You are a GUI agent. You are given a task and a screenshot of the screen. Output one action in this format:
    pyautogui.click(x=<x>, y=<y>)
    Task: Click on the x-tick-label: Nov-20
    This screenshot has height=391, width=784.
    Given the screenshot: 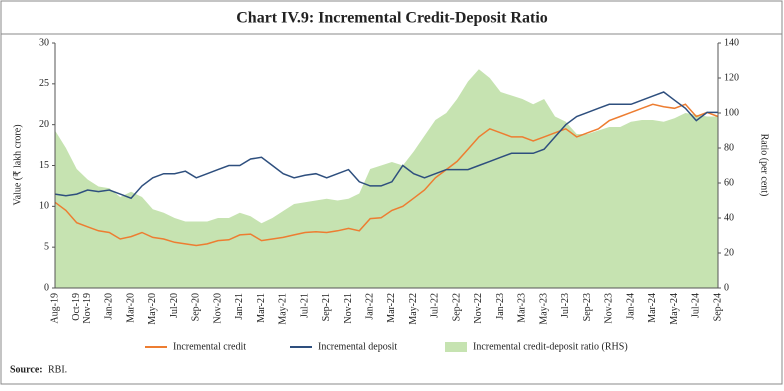 What is the action you would take?
    pyautogui.click(x=217, y=308)
    